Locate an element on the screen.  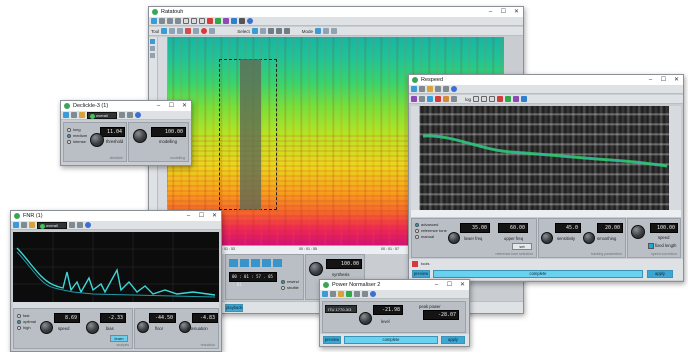
ratatouh-titlebar: Ratatouh – ☐ ✕ is located at coordinates (336, 12).